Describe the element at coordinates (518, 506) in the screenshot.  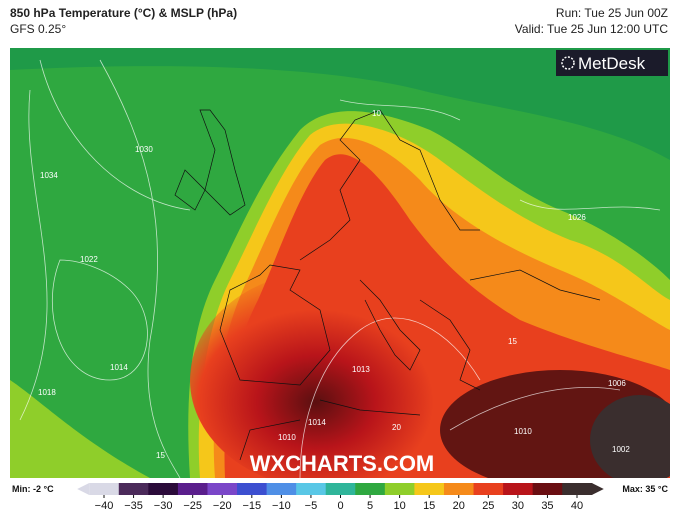
I see `colorbar-tick-label: 30` at that location.